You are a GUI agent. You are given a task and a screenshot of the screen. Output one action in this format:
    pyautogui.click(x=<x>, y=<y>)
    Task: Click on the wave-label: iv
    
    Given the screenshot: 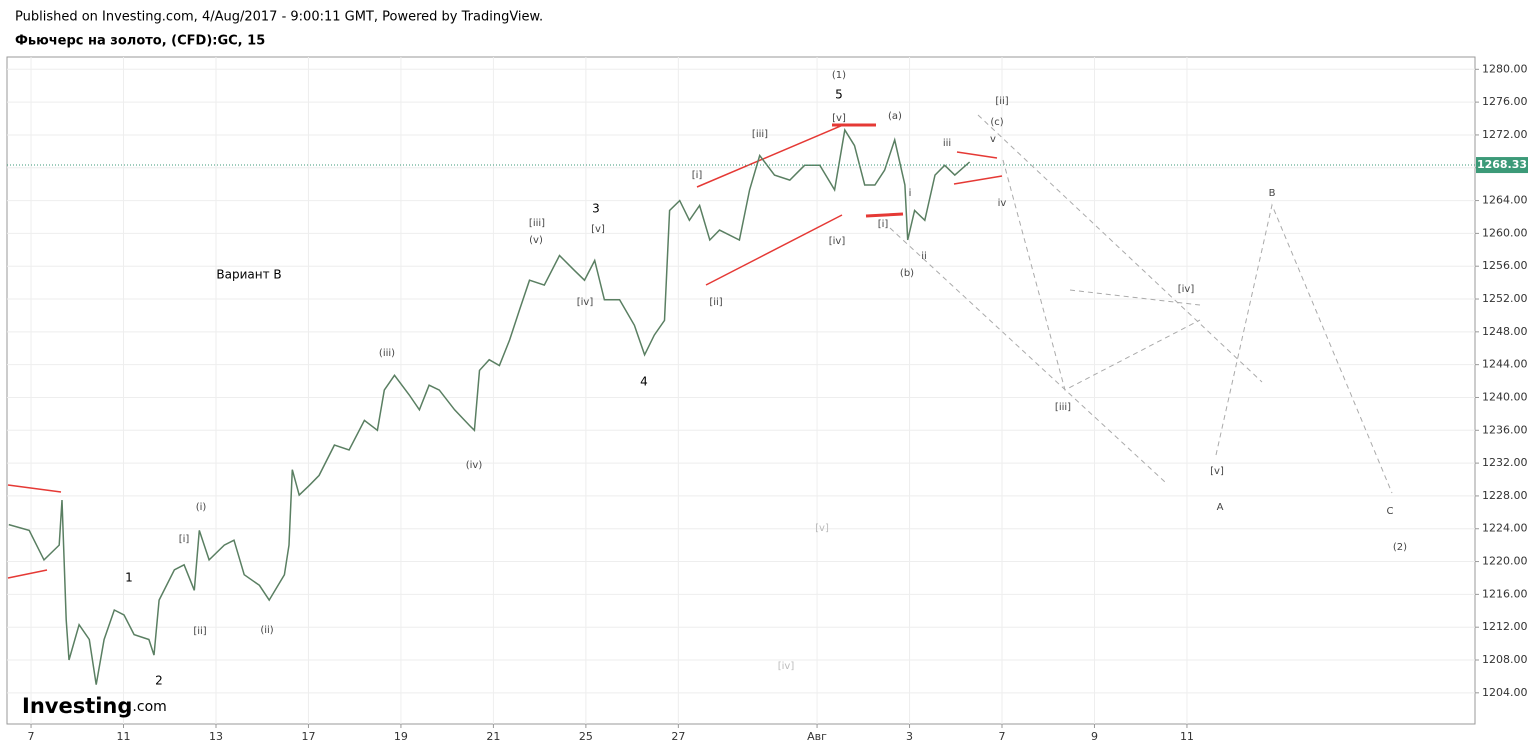 What is the action you would take?
    pyautogui.click(x=1002, y=203)
    